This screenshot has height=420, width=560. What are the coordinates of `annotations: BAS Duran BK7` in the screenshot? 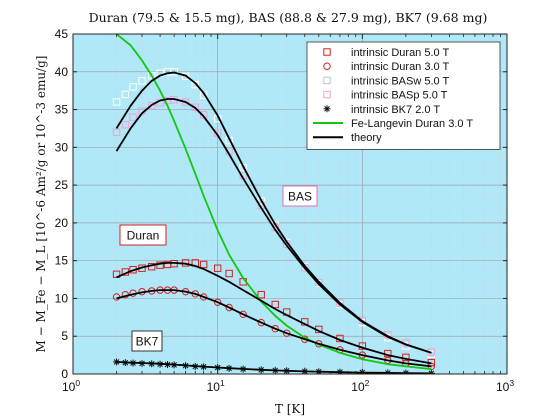 It's located at (218, 268).